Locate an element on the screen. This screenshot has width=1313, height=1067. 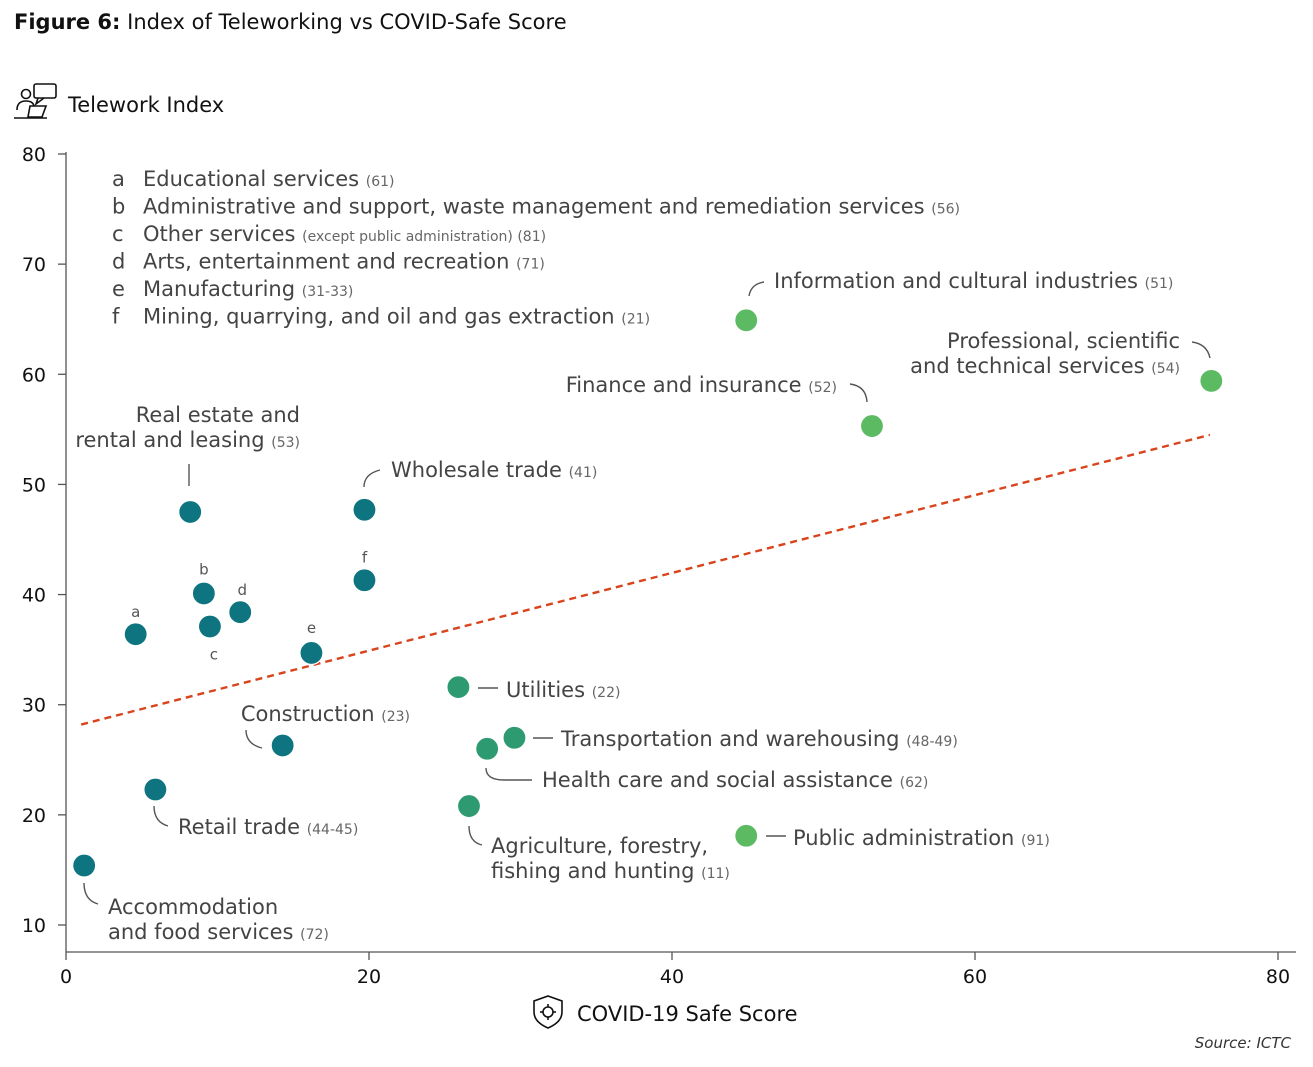
legend-item-code: (61) is located at coordinates (380, 182).